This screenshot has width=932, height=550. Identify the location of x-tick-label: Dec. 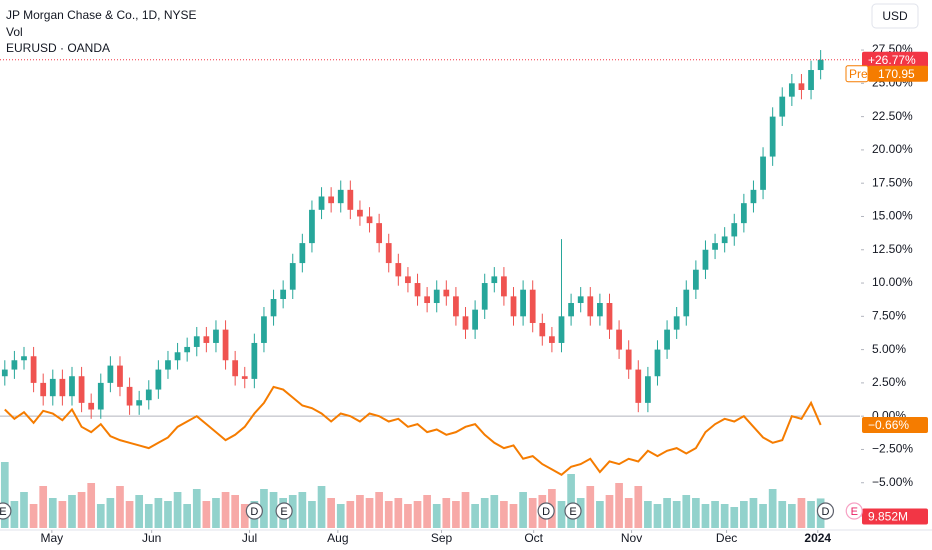
(726, 538).